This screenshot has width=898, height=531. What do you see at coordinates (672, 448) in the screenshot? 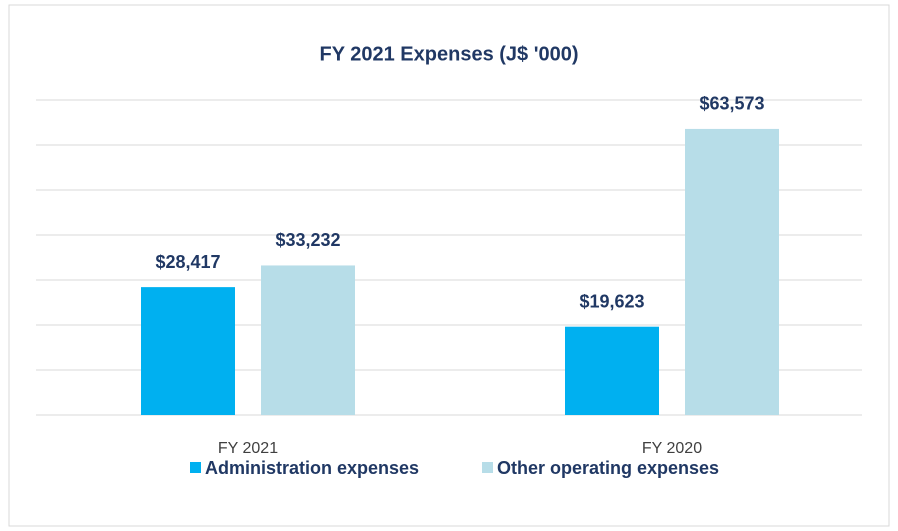
I see `x-tick-label: FY 2020` at bounding box center [672, 448].